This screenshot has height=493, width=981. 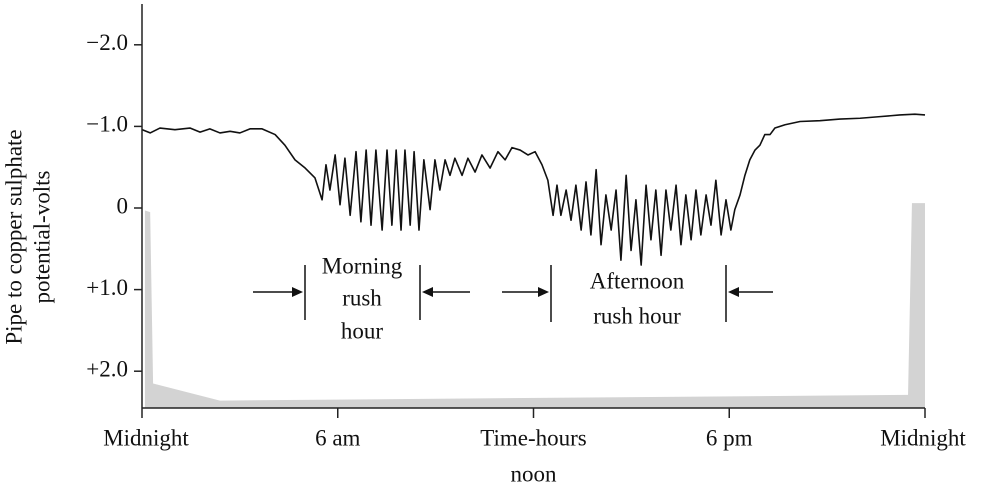 What do you see at coordinates (107, 368) in the screenshot?
I see `y-tick-label: +2.0` at bounding box center [107, 368].